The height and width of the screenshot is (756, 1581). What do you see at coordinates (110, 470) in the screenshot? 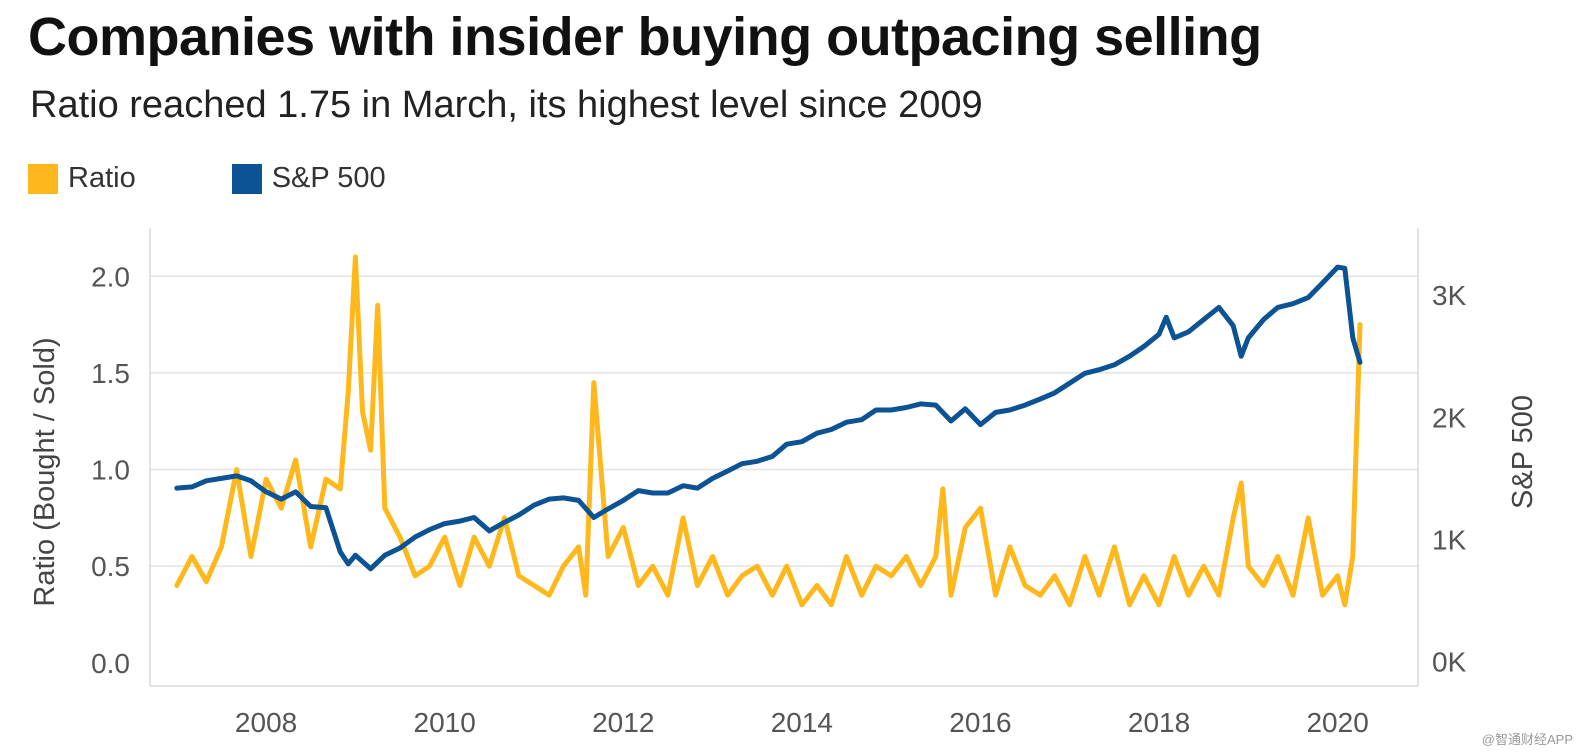
I see `y-left-tick-label: 1.0` at bounding box center [110, 470].